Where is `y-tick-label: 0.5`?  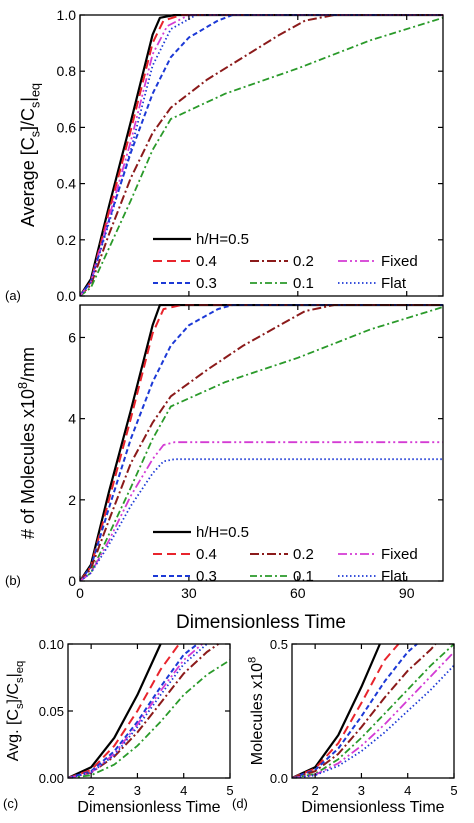 y-tick-label: 0.5 is located at coordinates (279, 644).